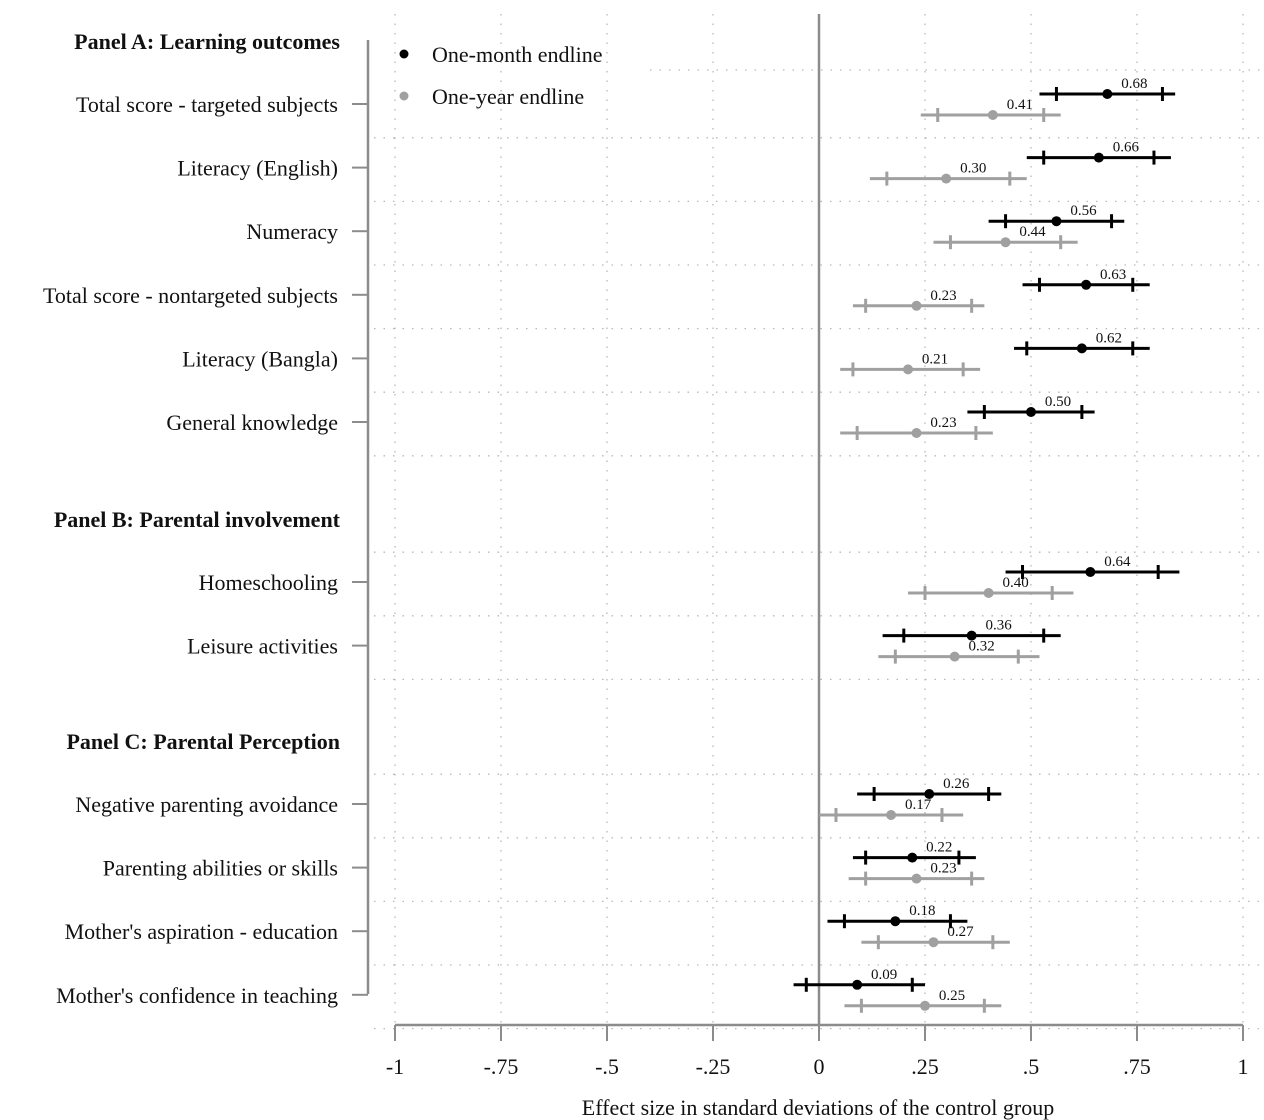  I want to click on outcome-label: Negative parenting avoidance, so click(206, 804).